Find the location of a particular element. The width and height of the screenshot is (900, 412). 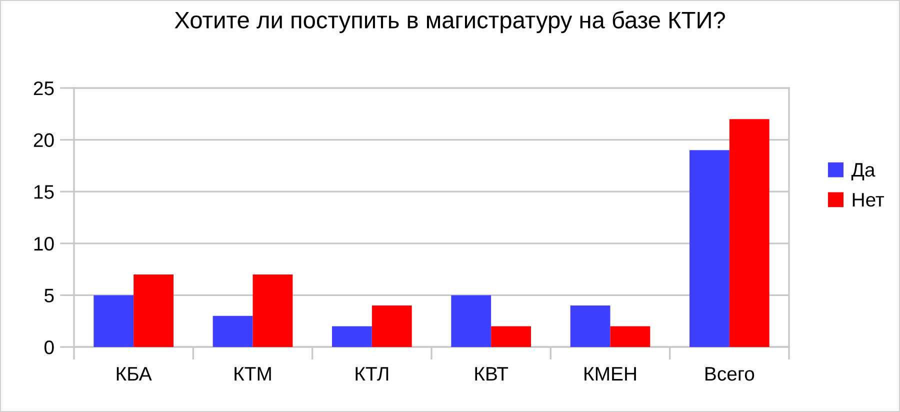

y-tick-label: 25 is located at coordinates (44, 88).